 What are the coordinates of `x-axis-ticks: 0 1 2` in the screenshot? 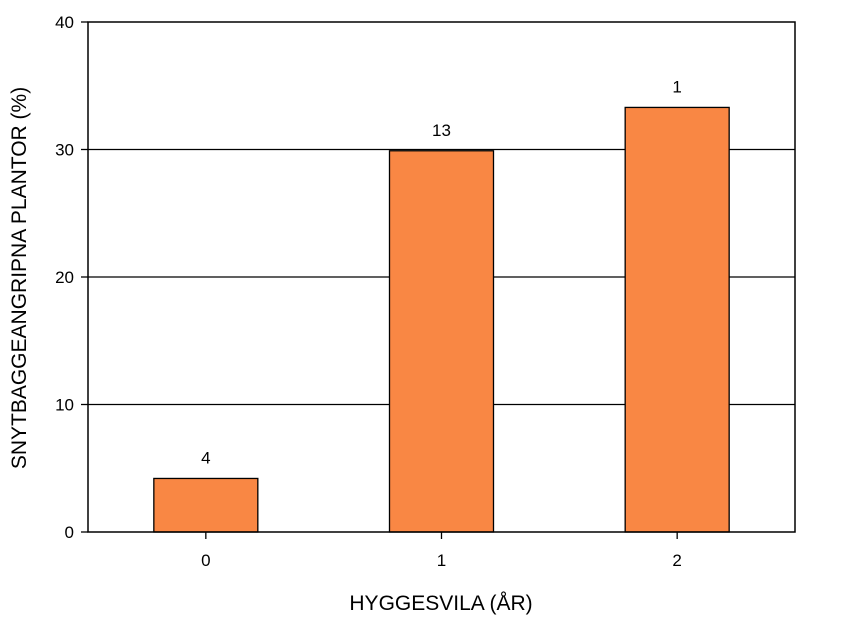 It's located at (441, 551).